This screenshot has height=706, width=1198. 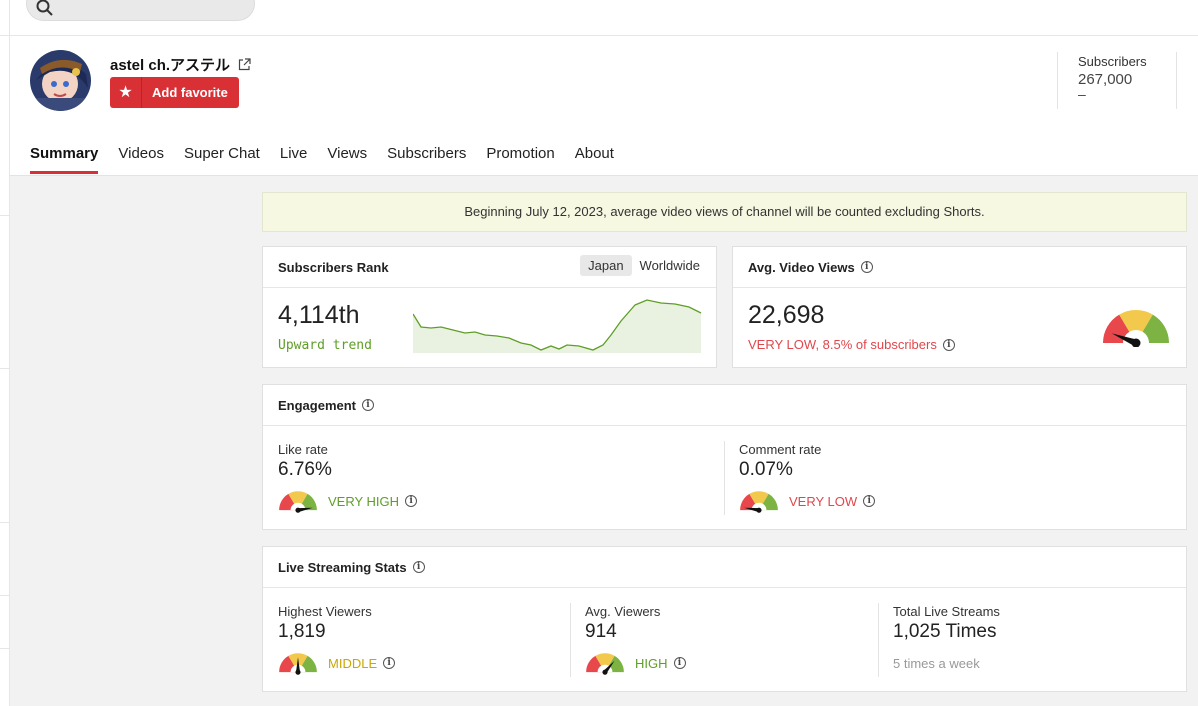 I want to click on add-favorite-button: ★ Add favorite, so click(x=174, y=92).